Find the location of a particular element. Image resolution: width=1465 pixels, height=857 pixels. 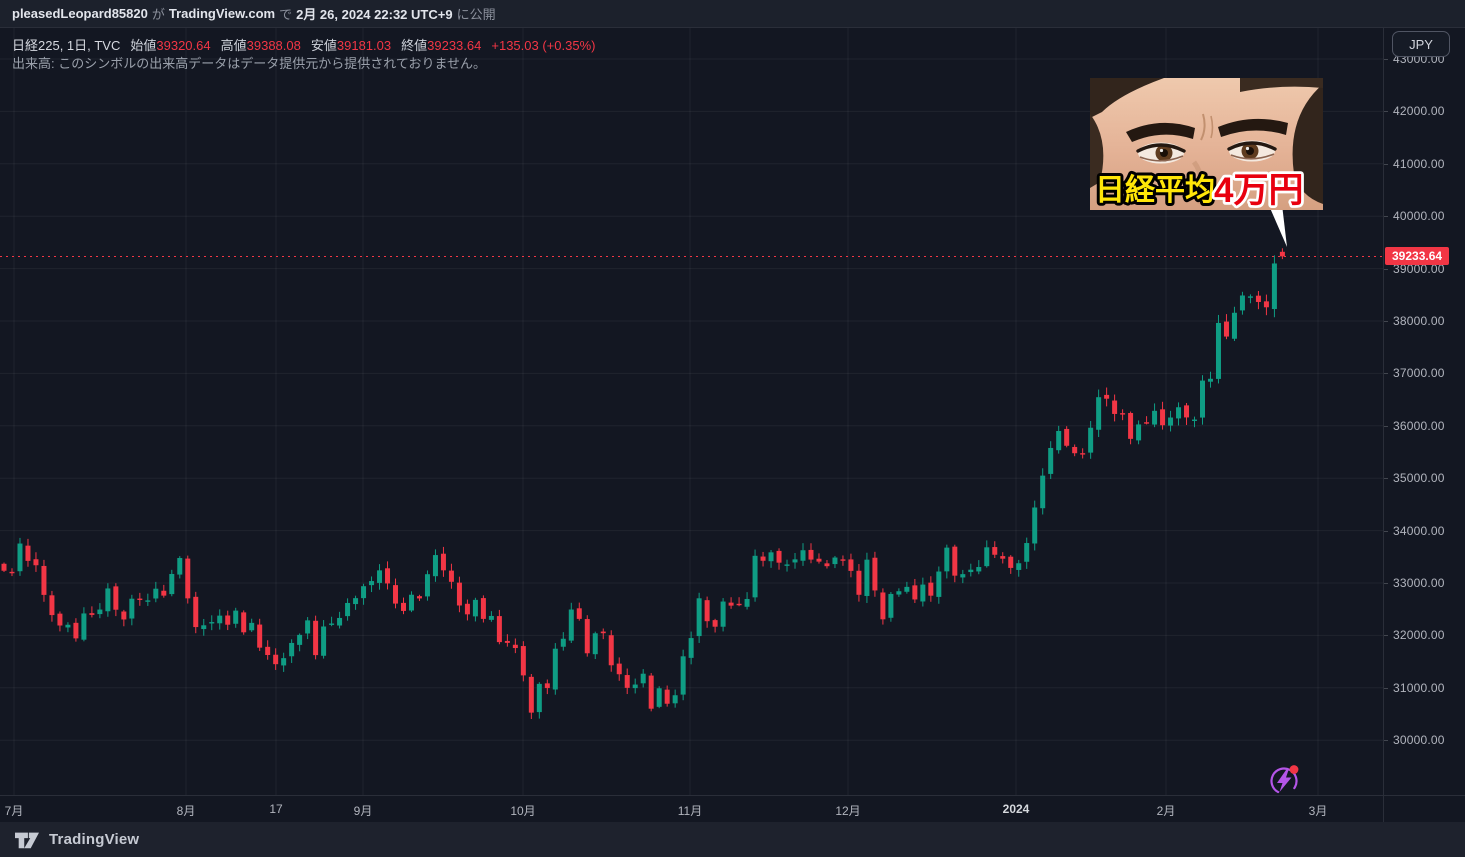

time-axis-label: 7月 is located at coordinates (14, 811).